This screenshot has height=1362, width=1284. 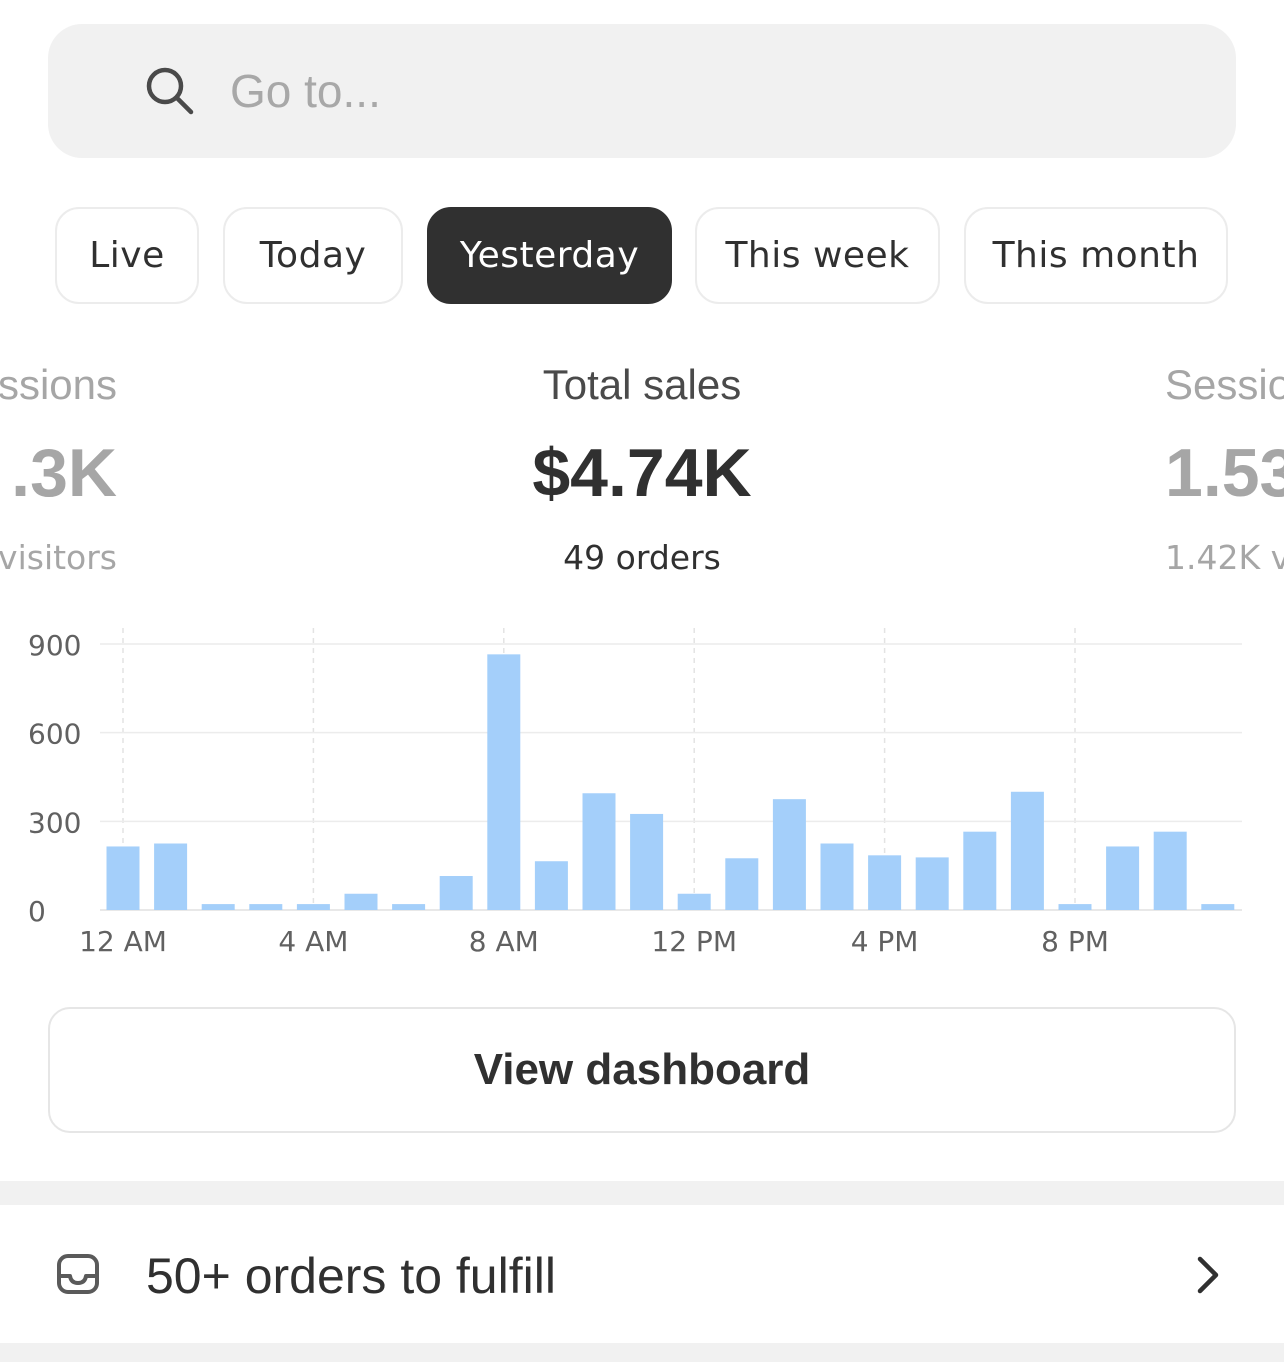 I want to click on metric-sub: visitors, so click(x=58, y=557).